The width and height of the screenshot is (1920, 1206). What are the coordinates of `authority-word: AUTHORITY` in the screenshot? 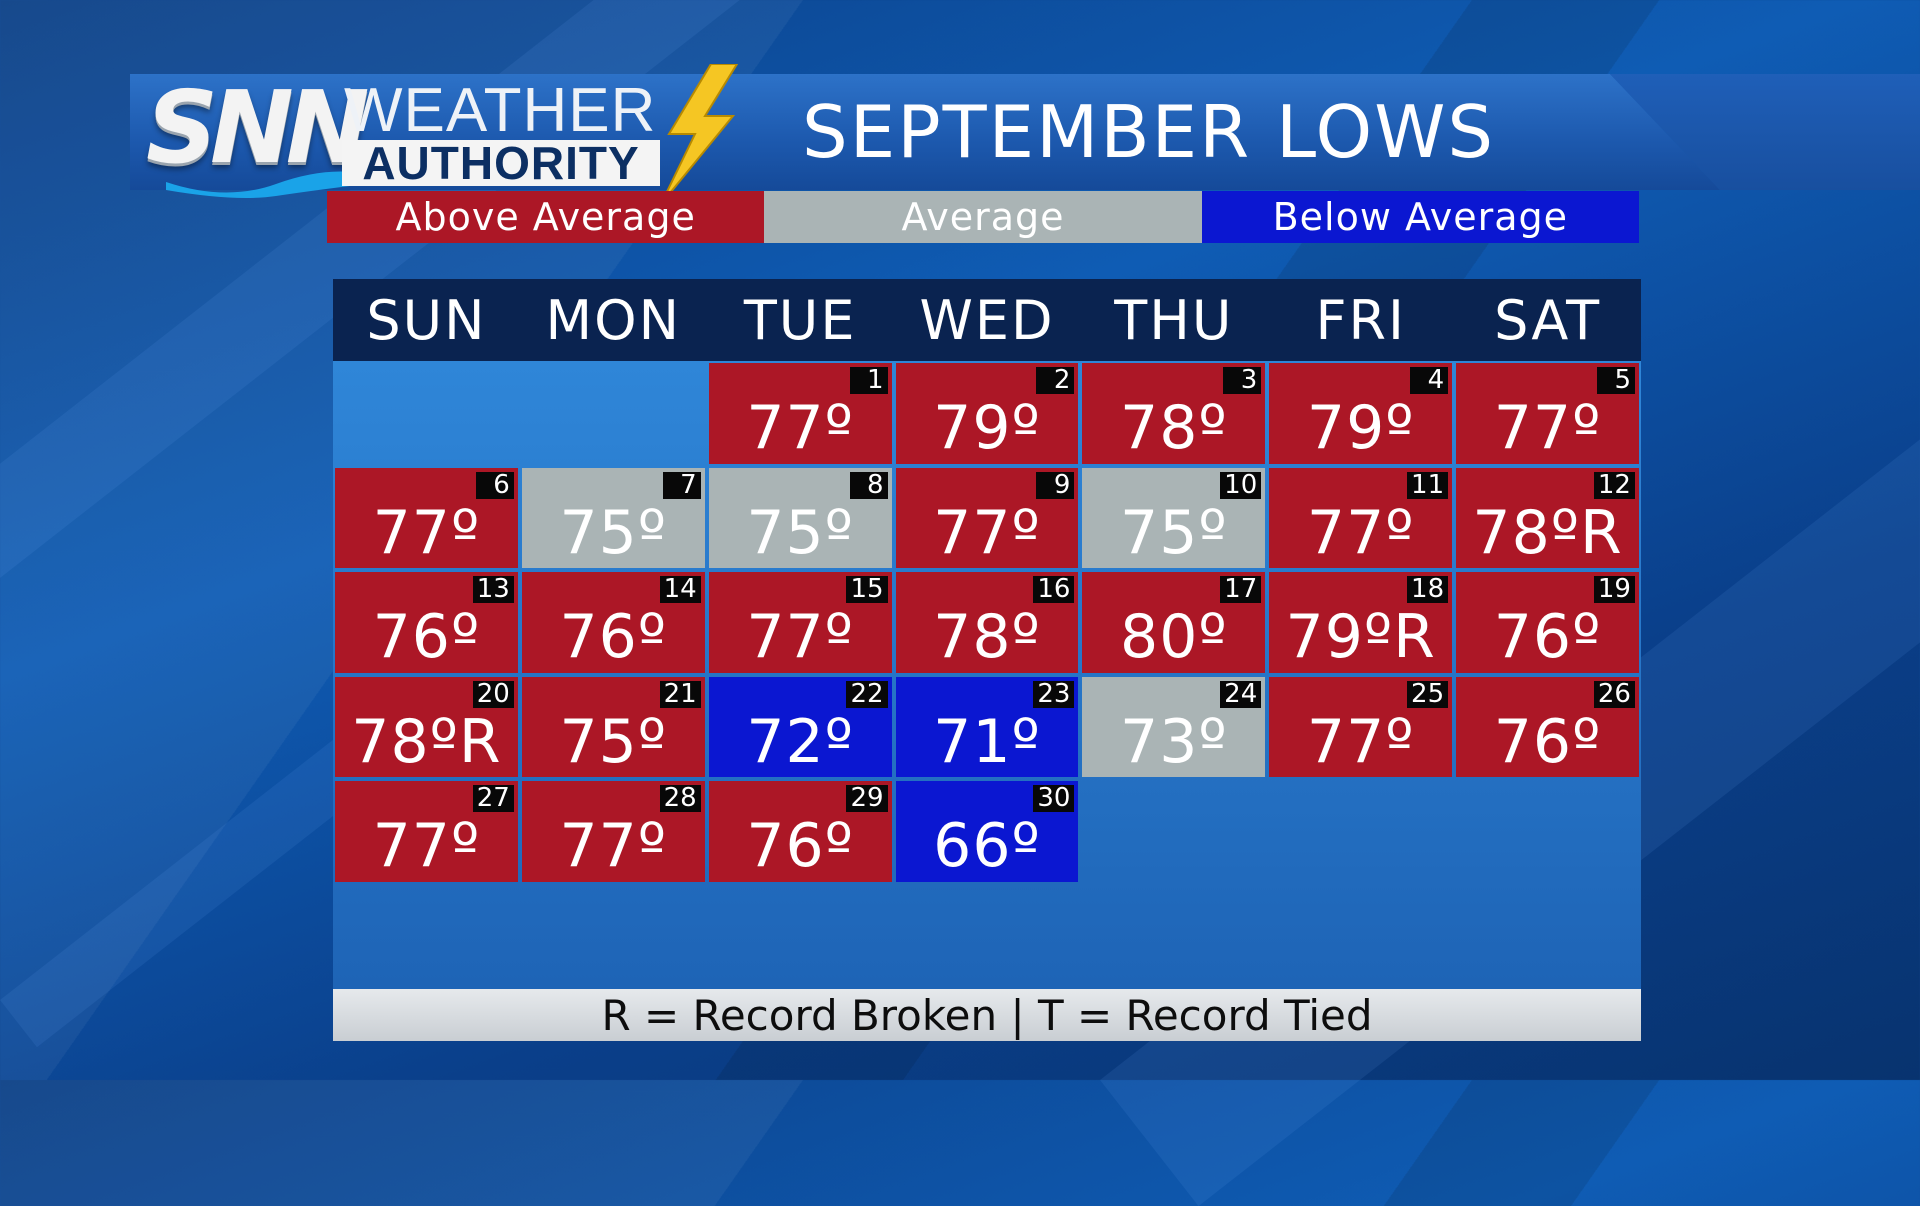 It's located at (501, 163).